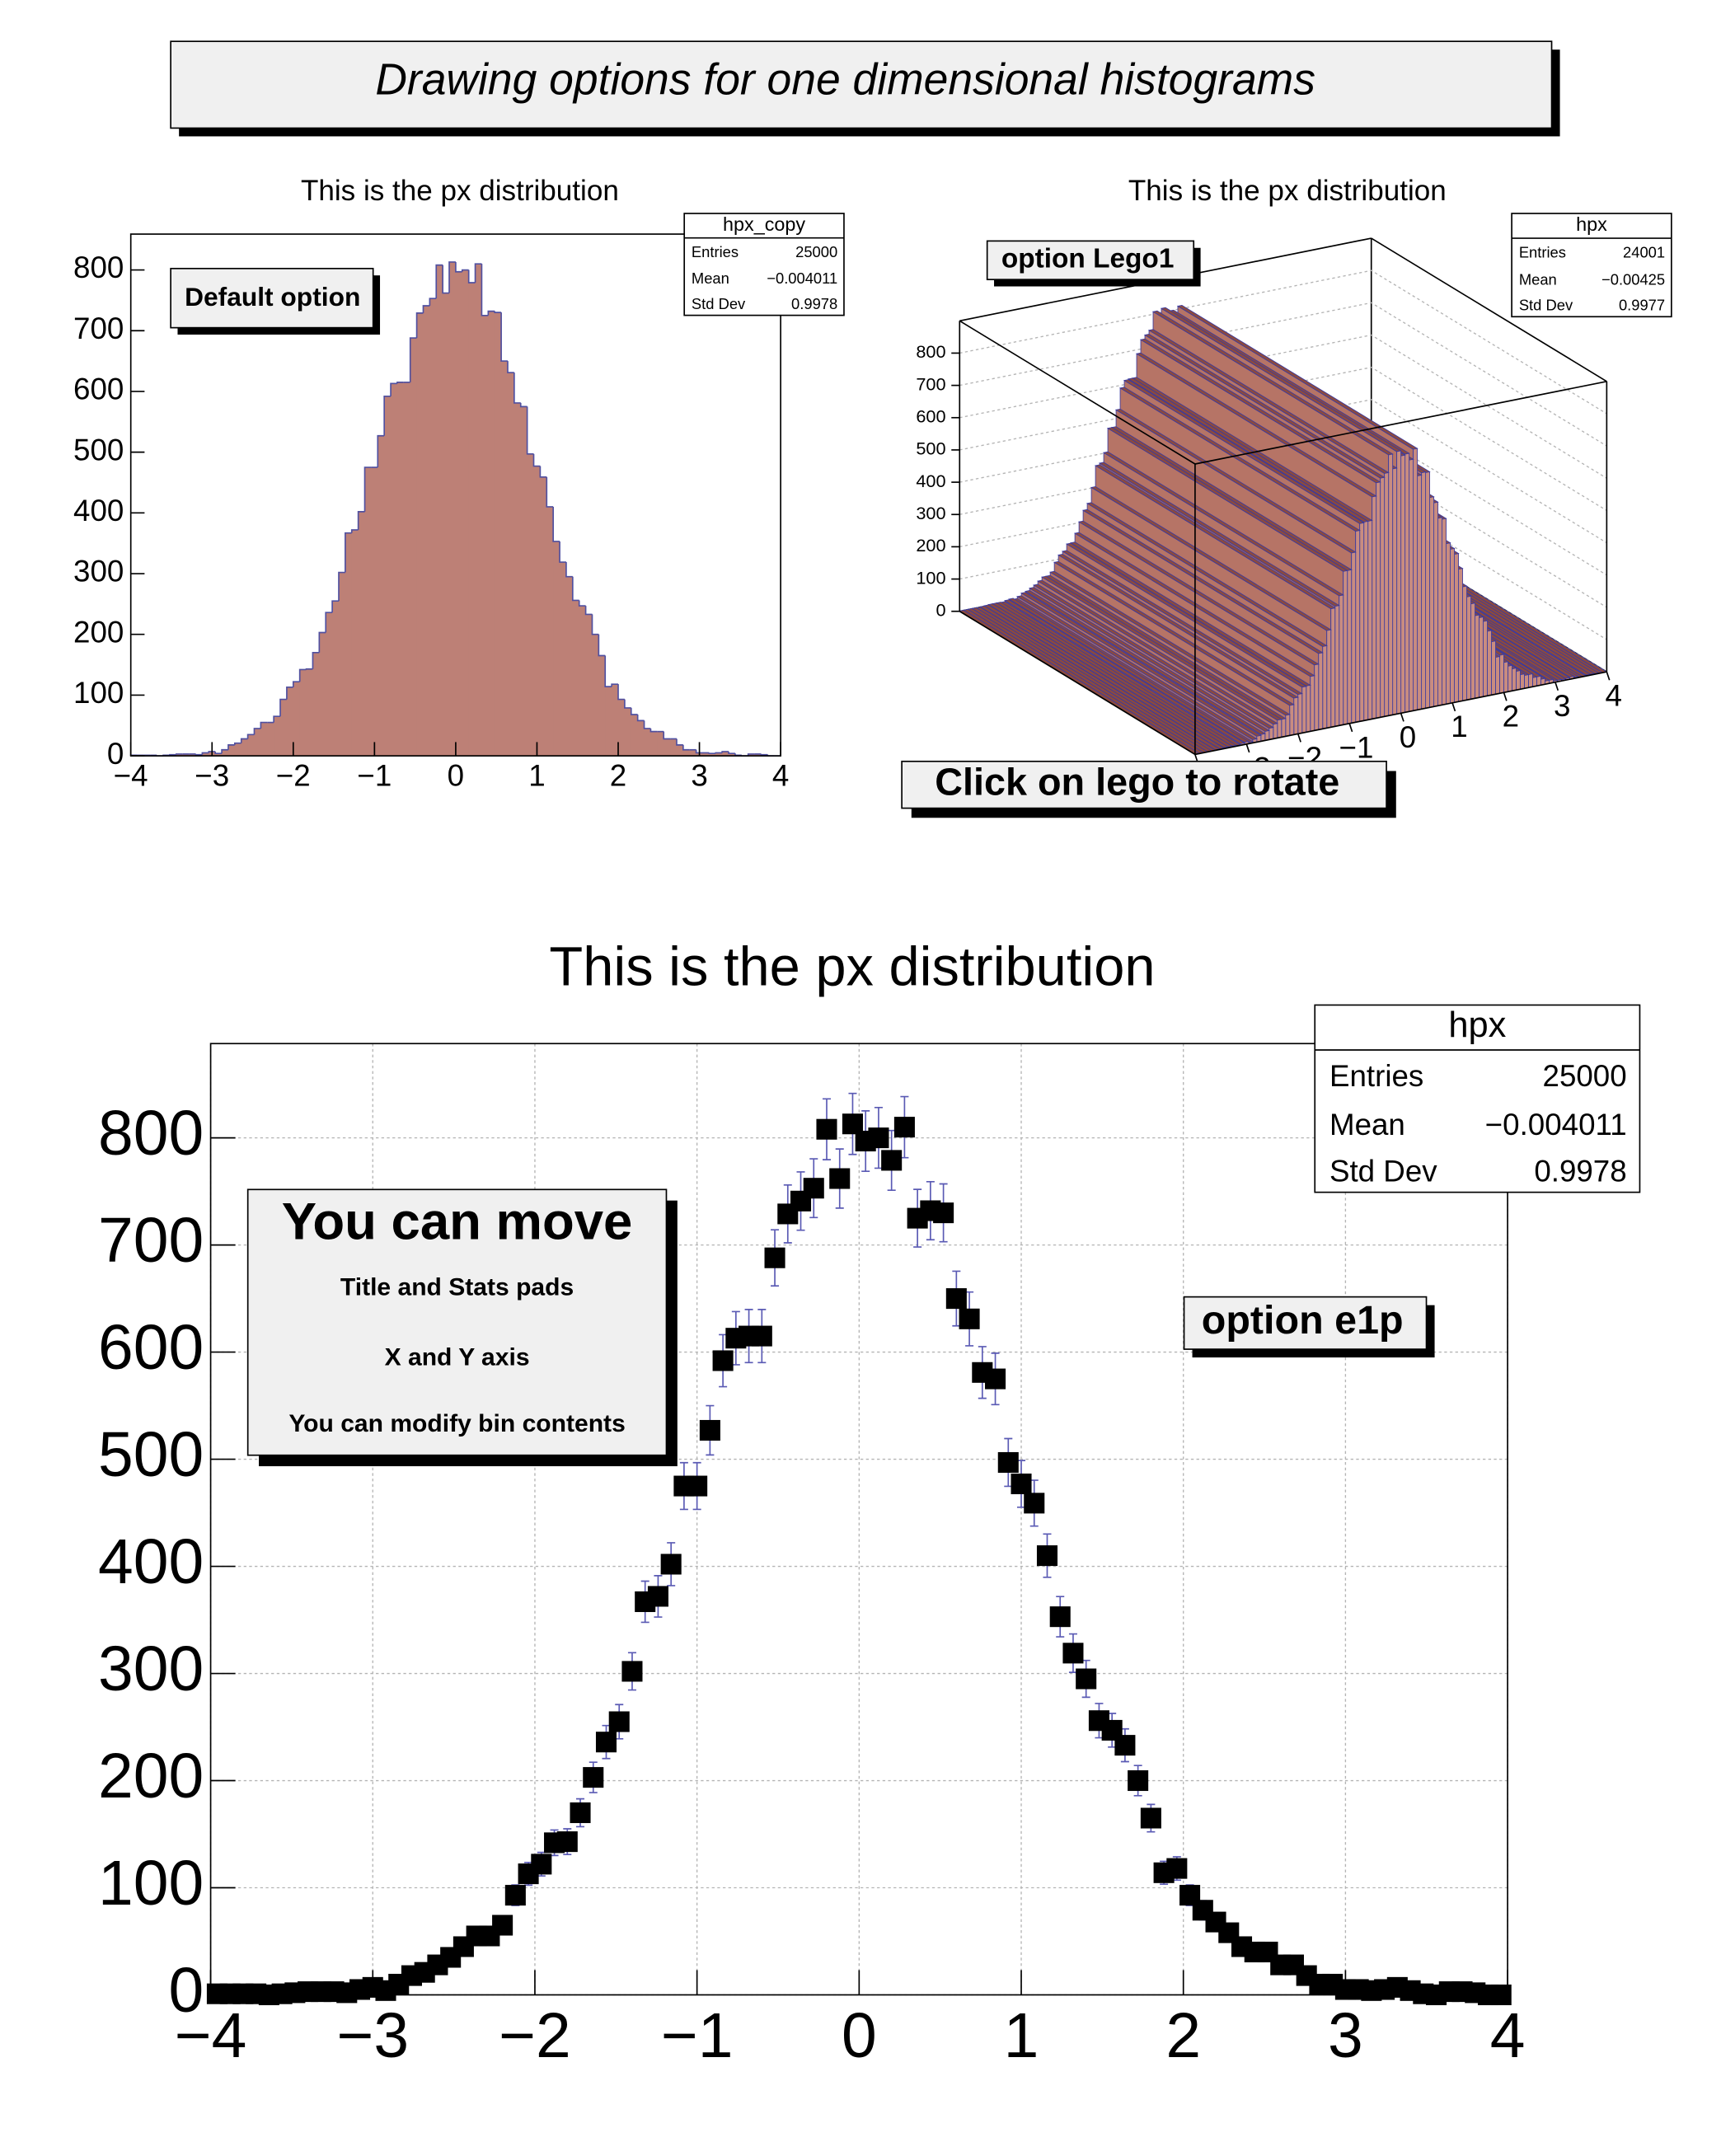 The height and width of the screenshot is (2156, 1721). Describe the element at coordinates (816, 251) in the screenshot. I see `stats-value: 25000` at that location.